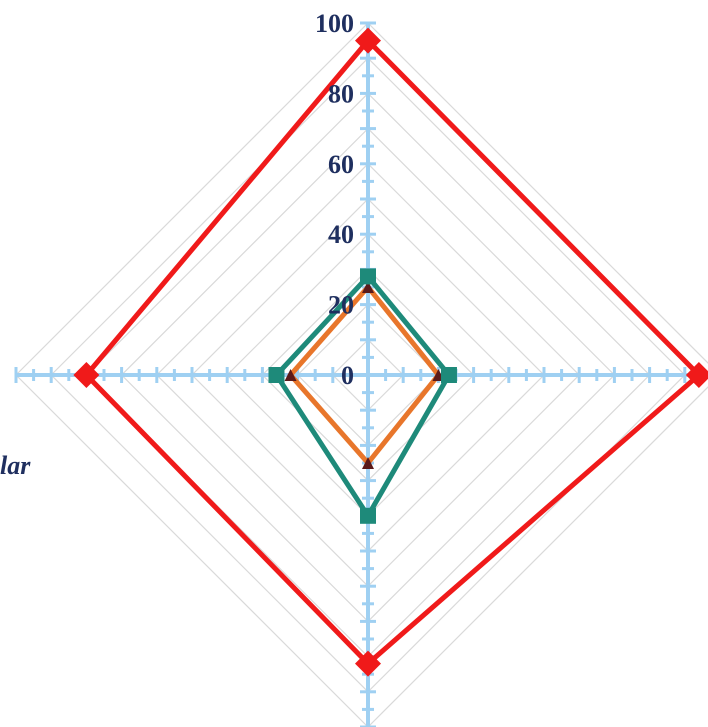  What do you see at coordinates (15, 465) in the screenshot?
I see `category-label: lar` at bounding box center [15, 465].